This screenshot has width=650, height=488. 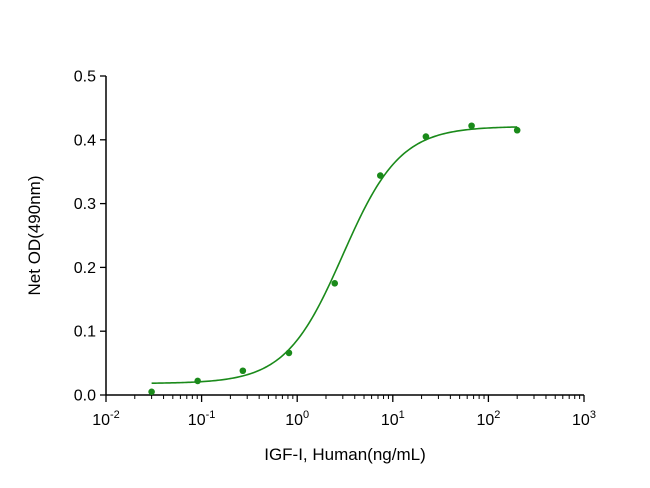 I want to click on y-tick-label: 0.1, so click(x=85, y=332).